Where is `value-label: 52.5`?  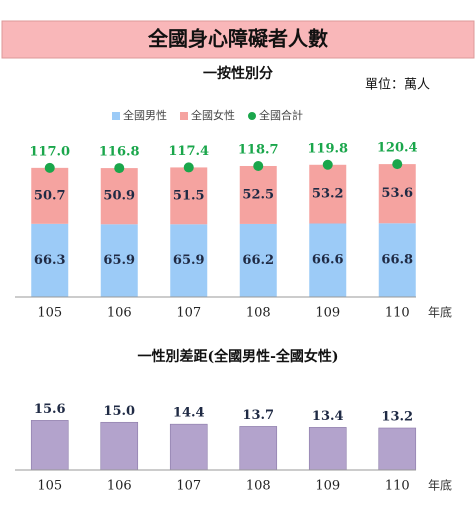
value-label: 52.5 is located at coordinates (258, 194).